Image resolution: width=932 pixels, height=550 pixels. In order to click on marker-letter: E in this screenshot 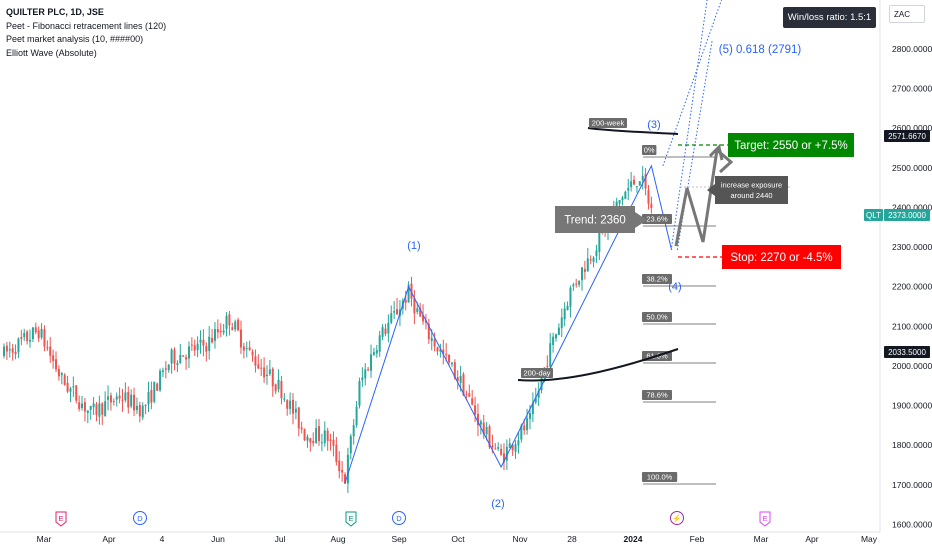, I will do `click(350, 518)`.